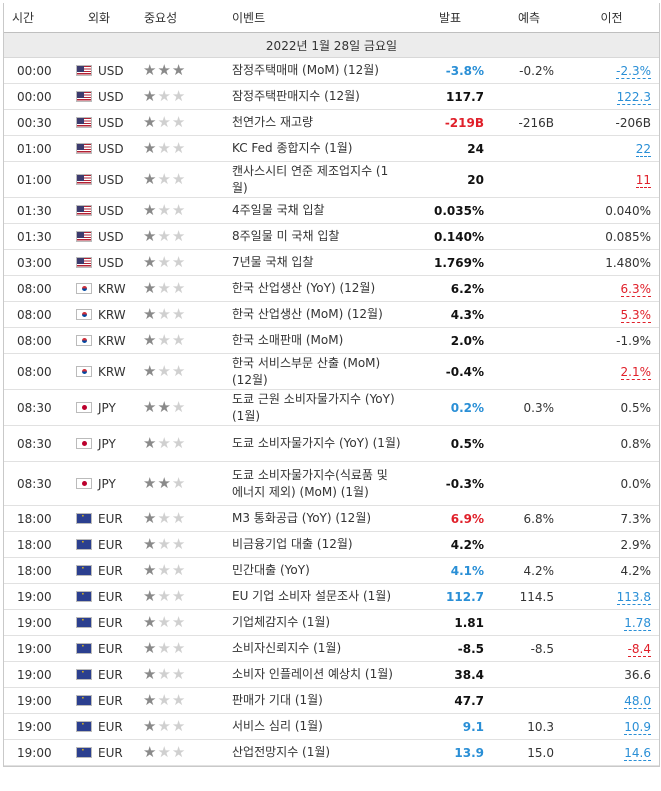  What do you see at coordinates (84, 288) in the screenshot?
I see `kr-flag-icon` at bounding box center [84, 288].